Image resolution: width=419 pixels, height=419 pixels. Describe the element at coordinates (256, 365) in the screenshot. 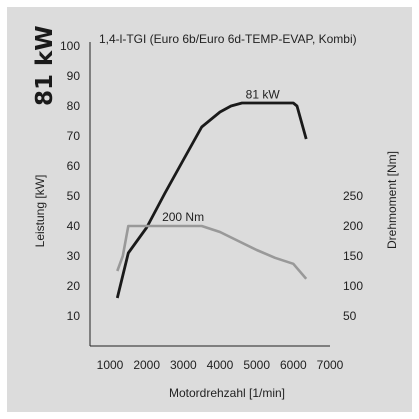

I see `x-tick-label: 5000` at that location.